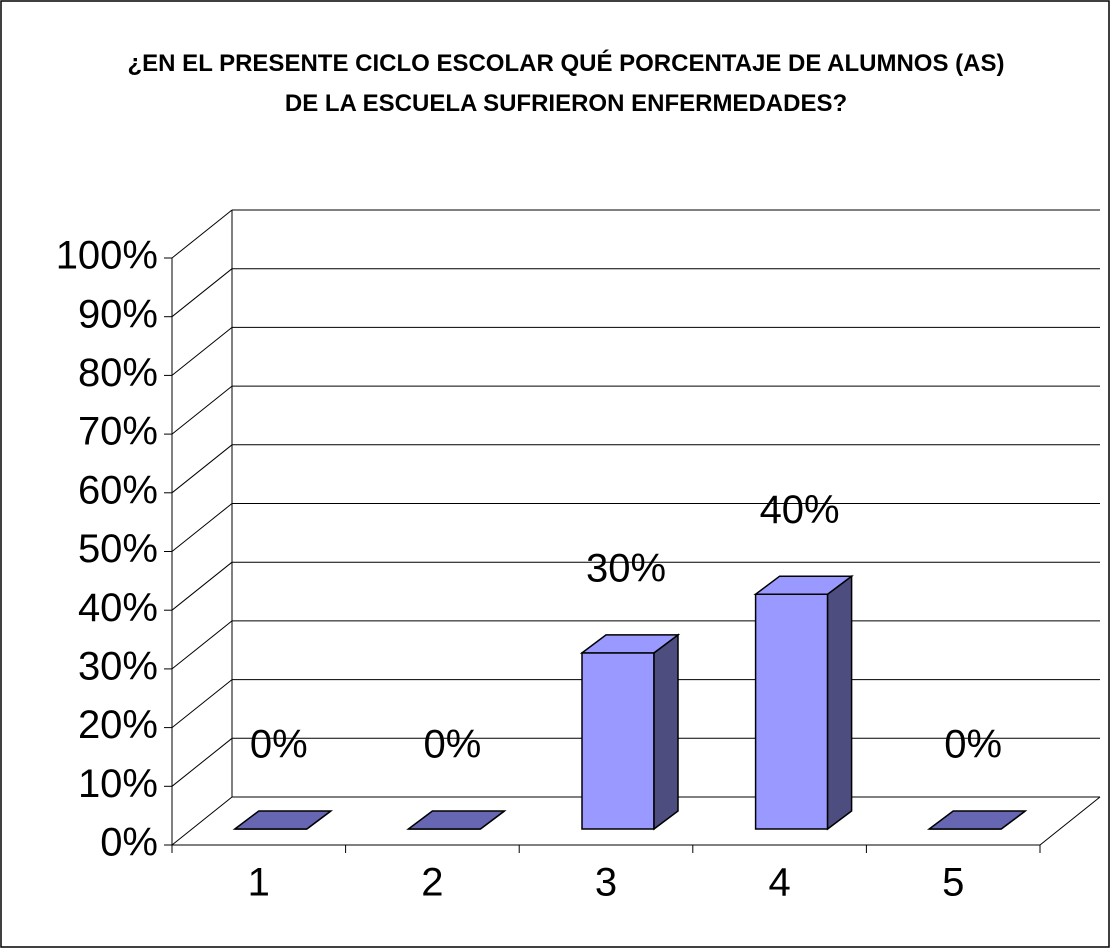  What do you see at coordinates (118, 373) in the screenshot?
I see `y-tick-label: 80%` at bounding box center [118, 373].